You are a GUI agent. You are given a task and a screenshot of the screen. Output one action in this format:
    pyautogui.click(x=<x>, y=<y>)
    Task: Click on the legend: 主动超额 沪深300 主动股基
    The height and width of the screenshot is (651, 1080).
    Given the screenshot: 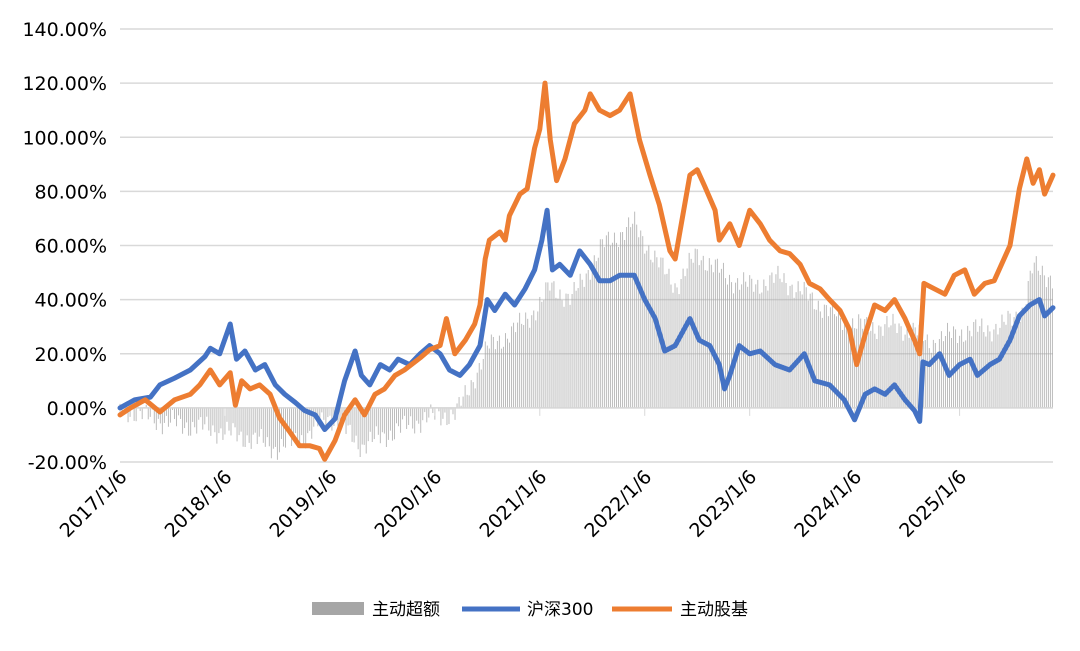 What is the action you would take?
    pyautogui.click(x=530, y=610)
    